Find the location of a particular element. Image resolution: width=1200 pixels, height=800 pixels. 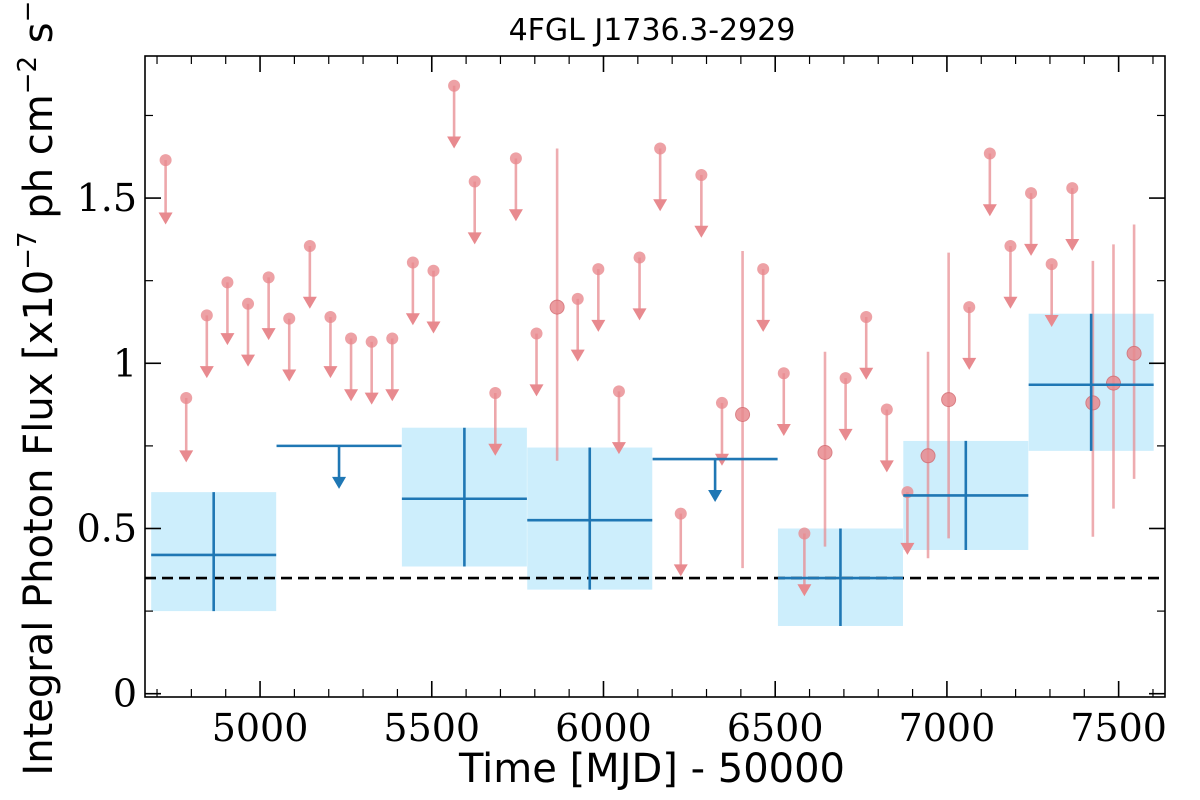

y-axis-label: Integral Photon Flux [x10−7 ph cm−2 s−1] is located at coordinates (37, 388).